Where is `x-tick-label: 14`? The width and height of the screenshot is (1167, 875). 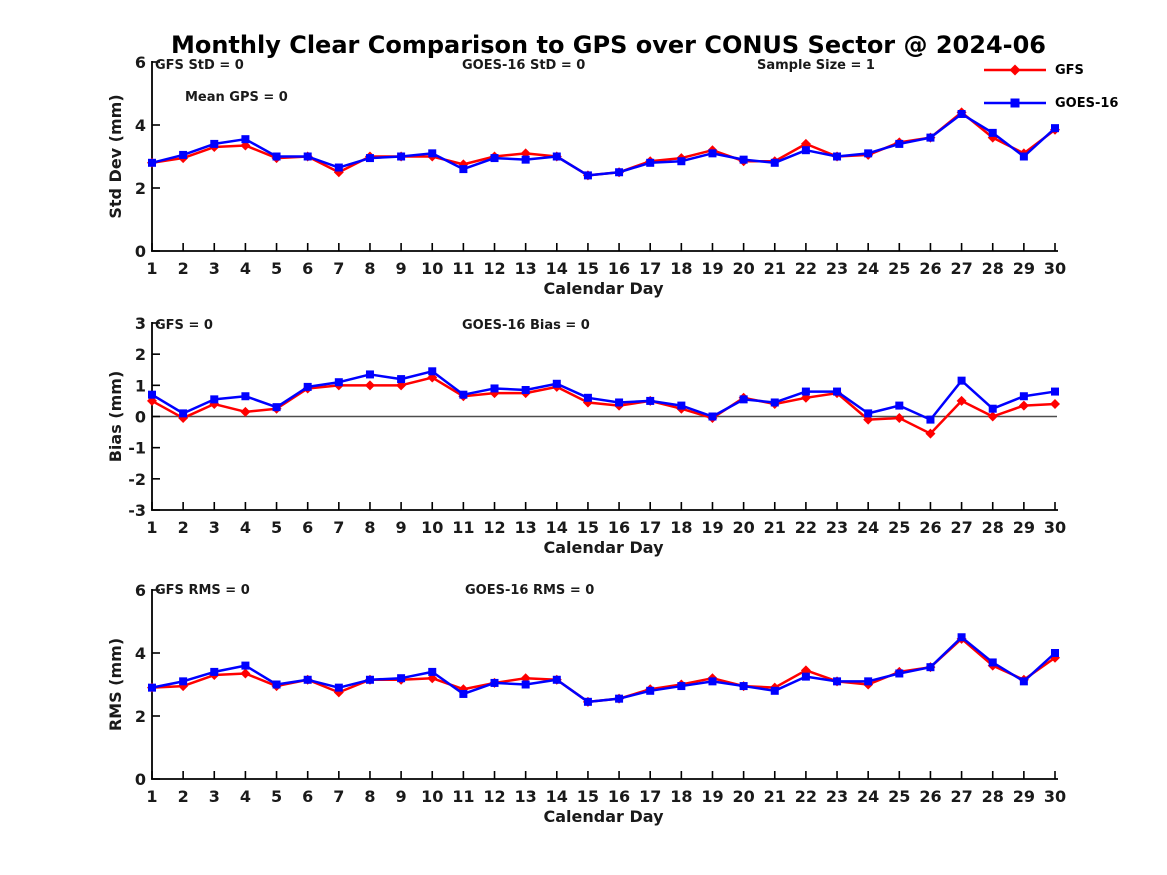 x-tick-label: 14 is located at coordinates (557, 527).